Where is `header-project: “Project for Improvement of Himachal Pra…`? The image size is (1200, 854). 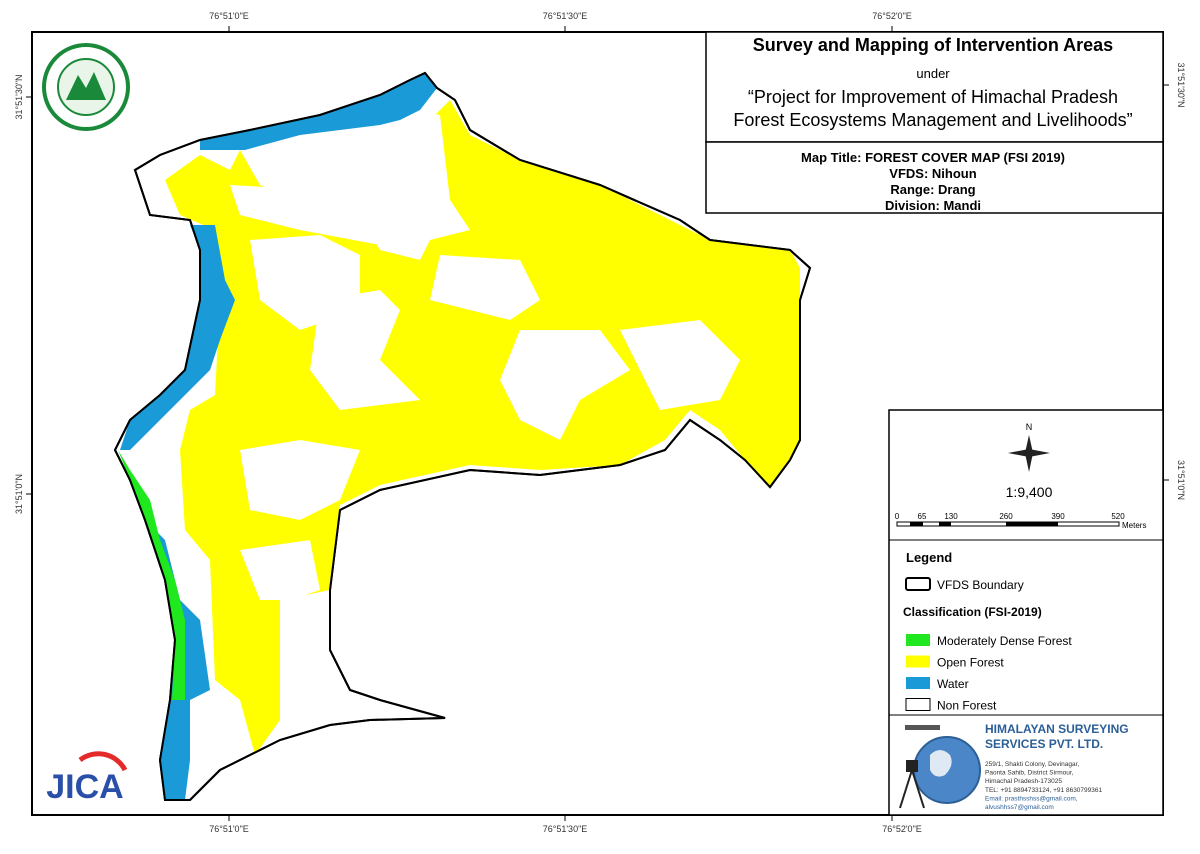 header-project: “Project for Improvement of Himachal Pra… is located at coordinates (933, 97).